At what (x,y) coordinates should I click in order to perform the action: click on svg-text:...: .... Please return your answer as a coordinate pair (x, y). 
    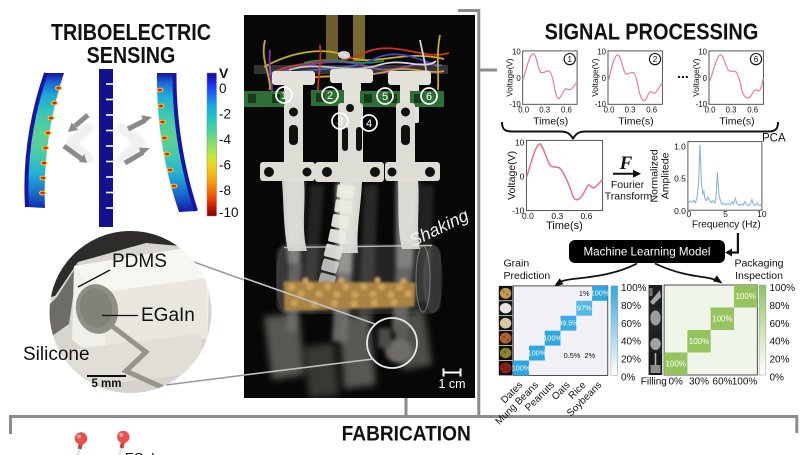
    Looking at the image, I should click on (683, 73).